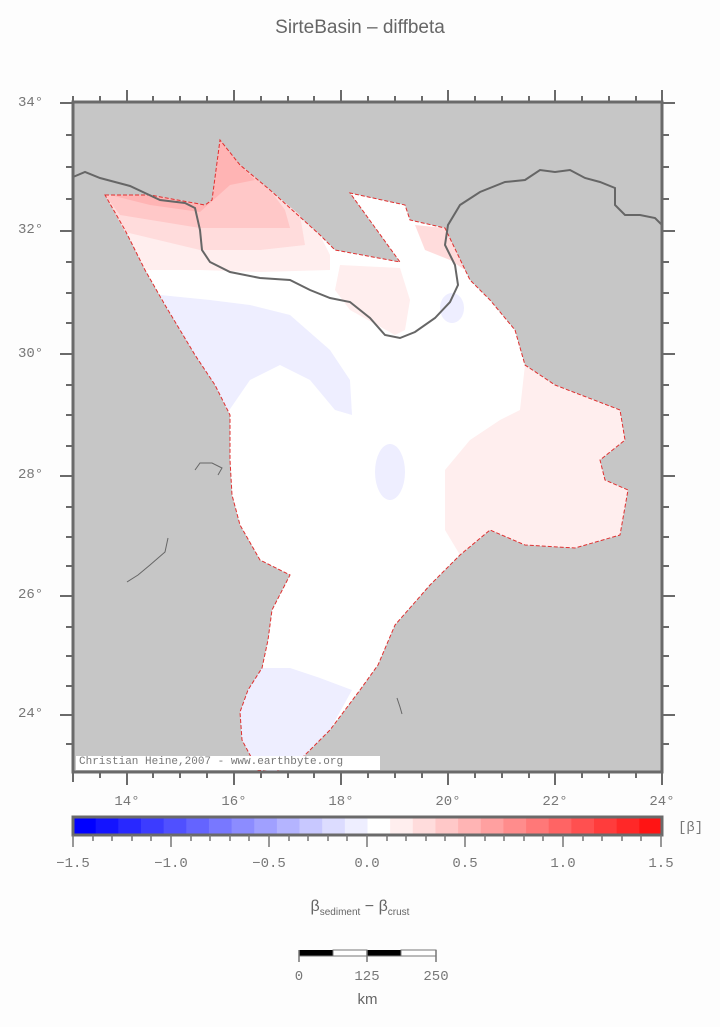  What do you see at coordinates (171, 864) in the screenshot?
I see `colorbar-tick-label: −1.0` at bounding box center [171, 864].